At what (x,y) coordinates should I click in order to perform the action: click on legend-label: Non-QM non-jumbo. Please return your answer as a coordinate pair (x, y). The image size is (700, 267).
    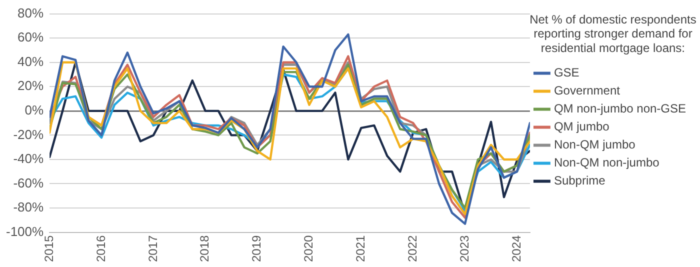
    Looking at the image, I should click on (607, 163).